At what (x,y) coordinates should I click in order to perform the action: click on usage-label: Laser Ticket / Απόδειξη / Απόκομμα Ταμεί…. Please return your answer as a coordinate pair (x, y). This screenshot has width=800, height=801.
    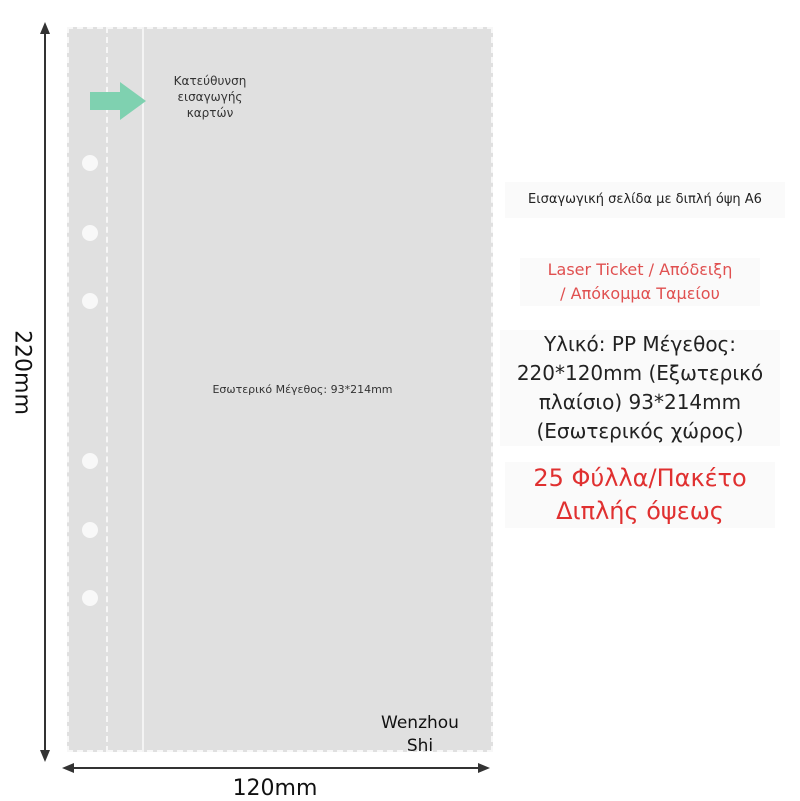
    Looking at the image, I should click on (640, 282).